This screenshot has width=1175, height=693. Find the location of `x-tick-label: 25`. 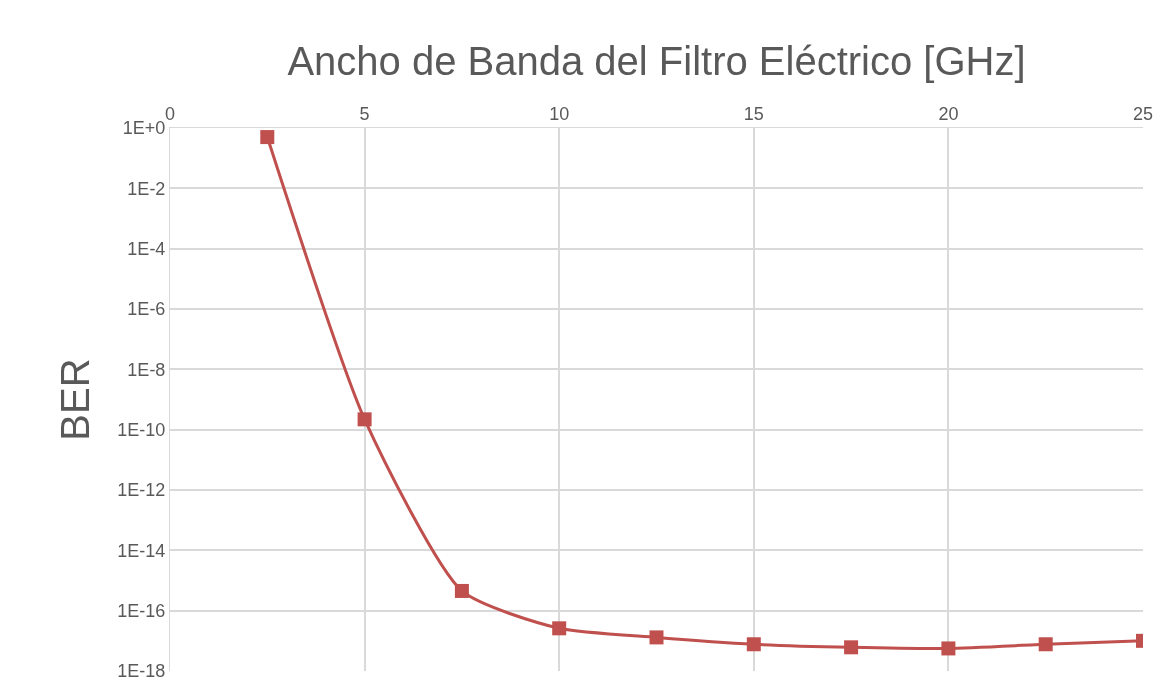

x-tick-label: 25 is located at coordinates (1143, 113).